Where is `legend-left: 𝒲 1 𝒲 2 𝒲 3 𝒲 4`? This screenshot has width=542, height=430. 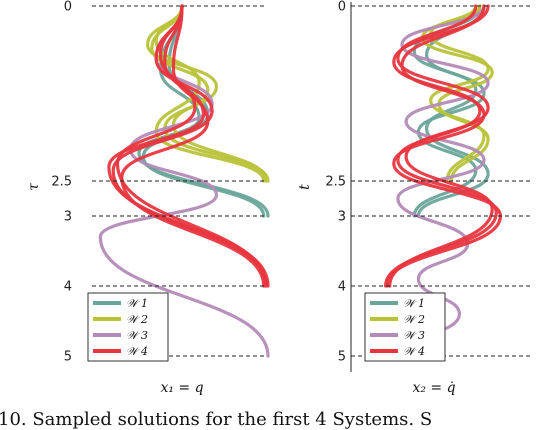 legend-left: 𝒲 1 𝒲 2 𝒲 3 𝒲 4 is located at coordinates (128, 327).